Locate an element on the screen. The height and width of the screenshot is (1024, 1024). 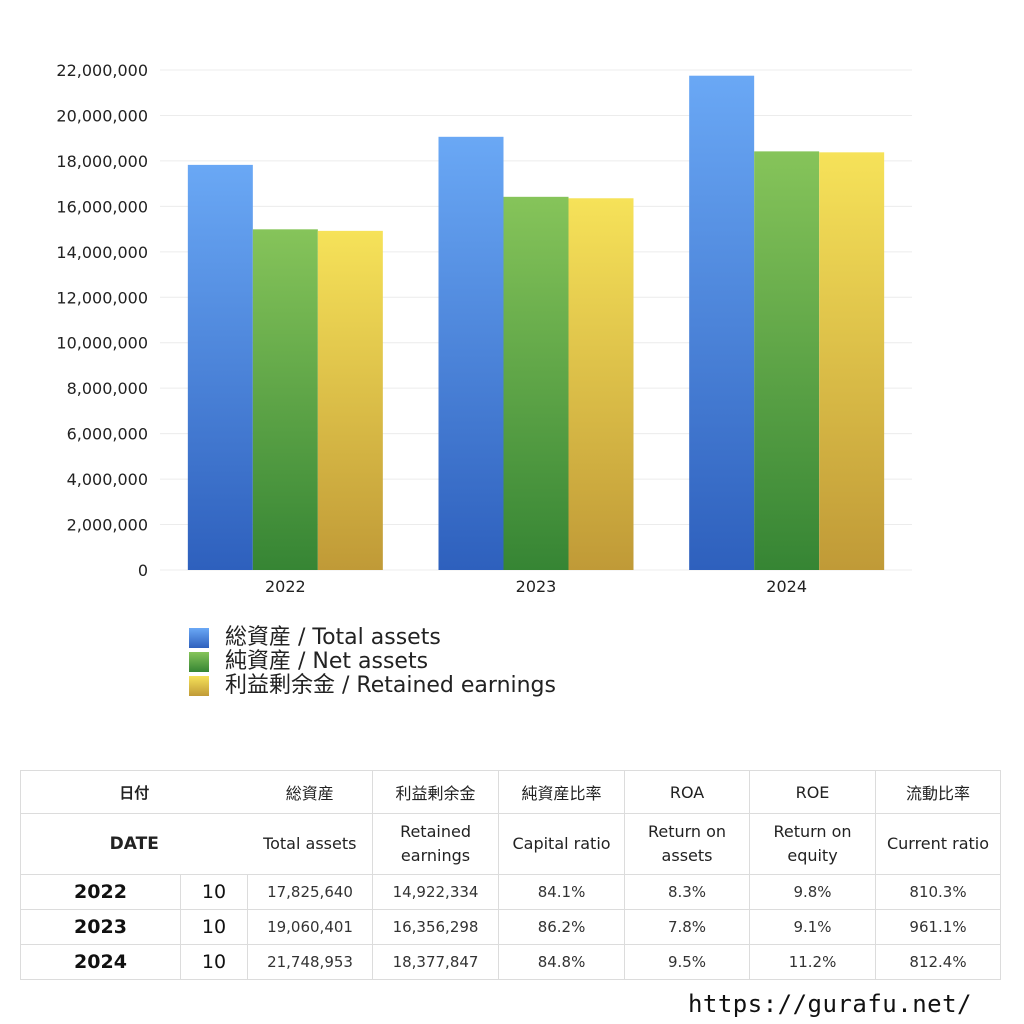
legend-item-total-assets: 総資産 / Total assets is located at coordinates (372, 638).